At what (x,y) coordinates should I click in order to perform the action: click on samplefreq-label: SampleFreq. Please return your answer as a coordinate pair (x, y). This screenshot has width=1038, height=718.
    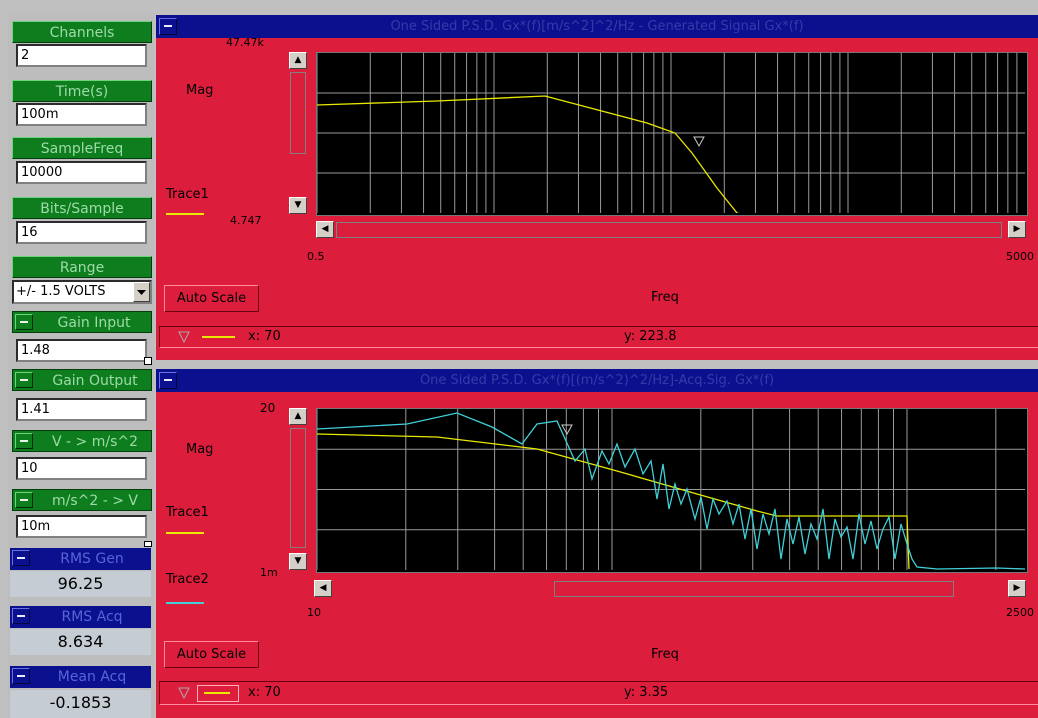
    Looking at the image, I should click on (82, 148).